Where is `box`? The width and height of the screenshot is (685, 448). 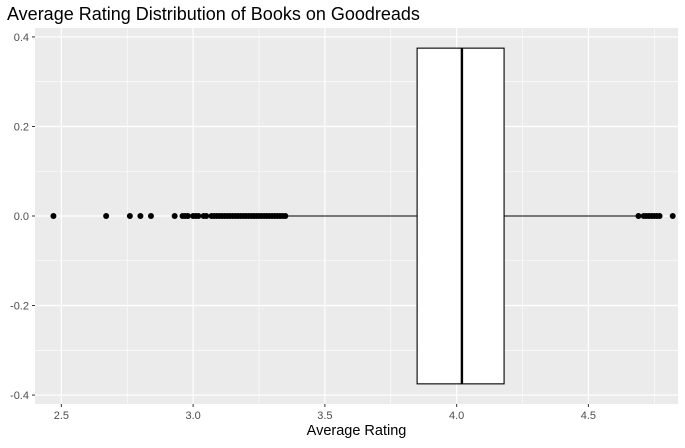 box is located at coordinates (460, 216).